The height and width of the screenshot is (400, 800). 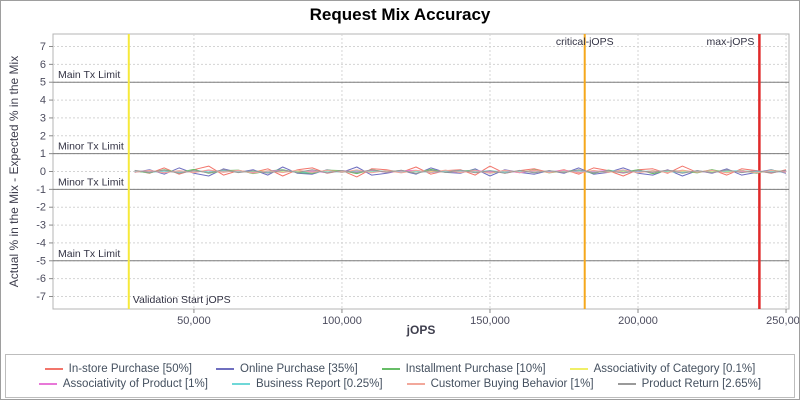 I want to click on y-tick-label: -4, so click(x=41, y=243).